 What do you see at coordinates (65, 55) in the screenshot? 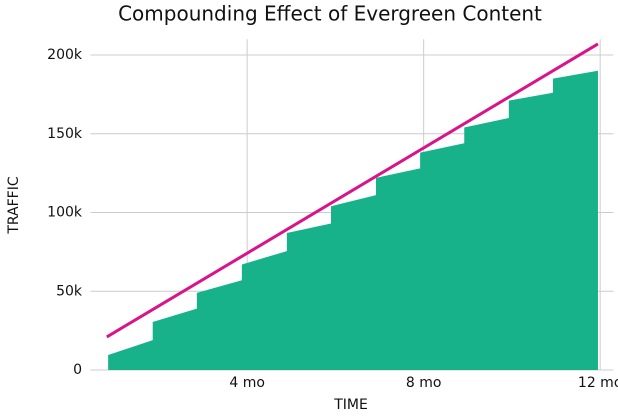
I see `y-tick-label: 200k` at bounding box center [65, 55].